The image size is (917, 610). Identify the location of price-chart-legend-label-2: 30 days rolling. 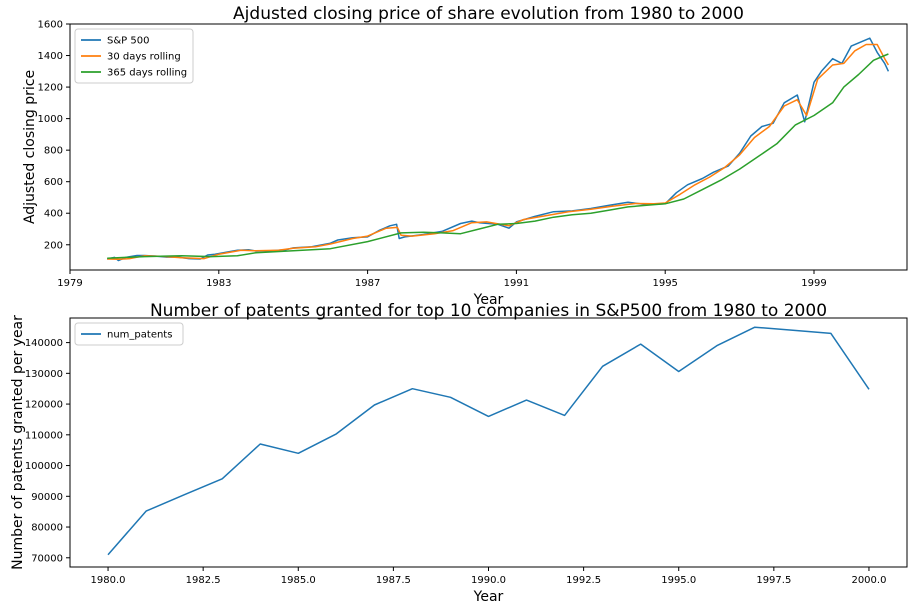
(144, 57).